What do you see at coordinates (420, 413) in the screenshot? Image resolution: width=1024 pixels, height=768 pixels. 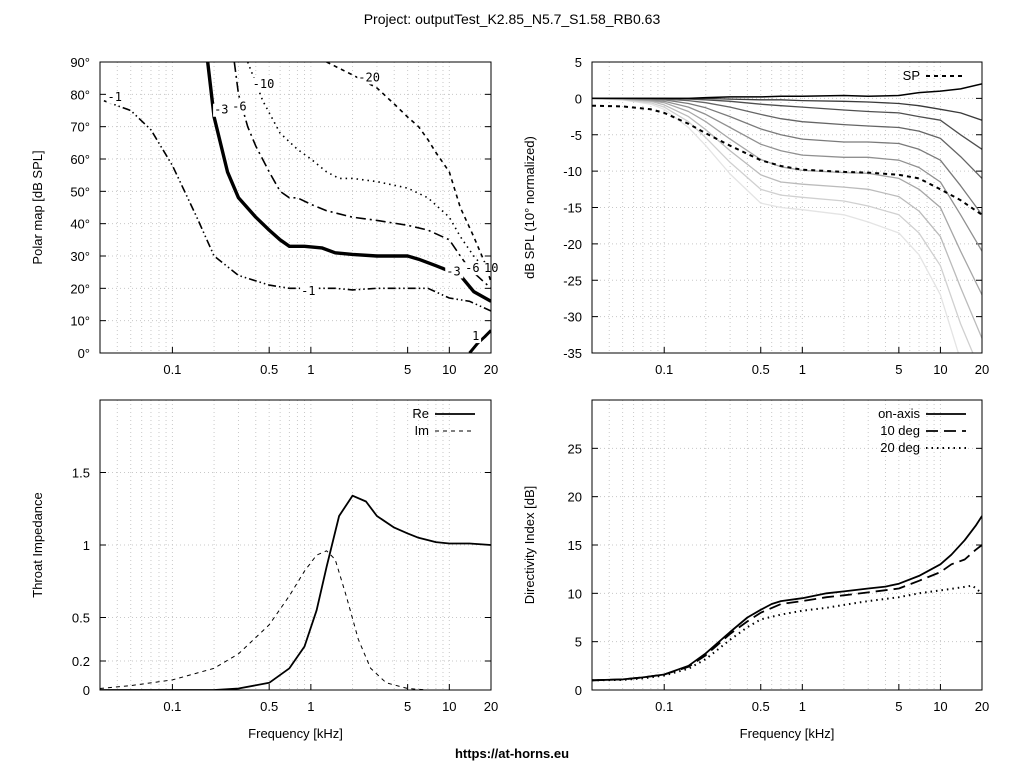 I see `legend-label: Re` at bounding box center [420, 413].